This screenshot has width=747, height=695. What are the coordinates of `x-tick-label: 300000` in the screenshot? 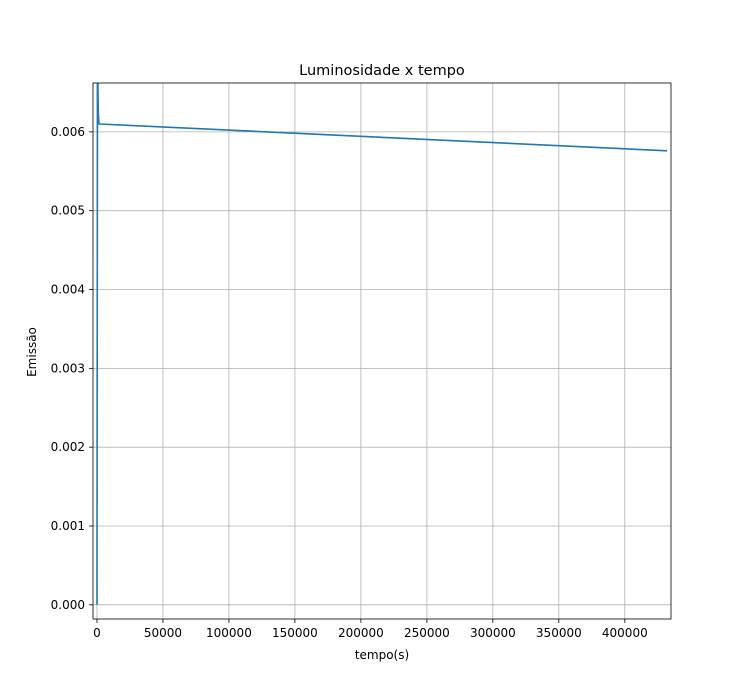 It's located at (493, 633).